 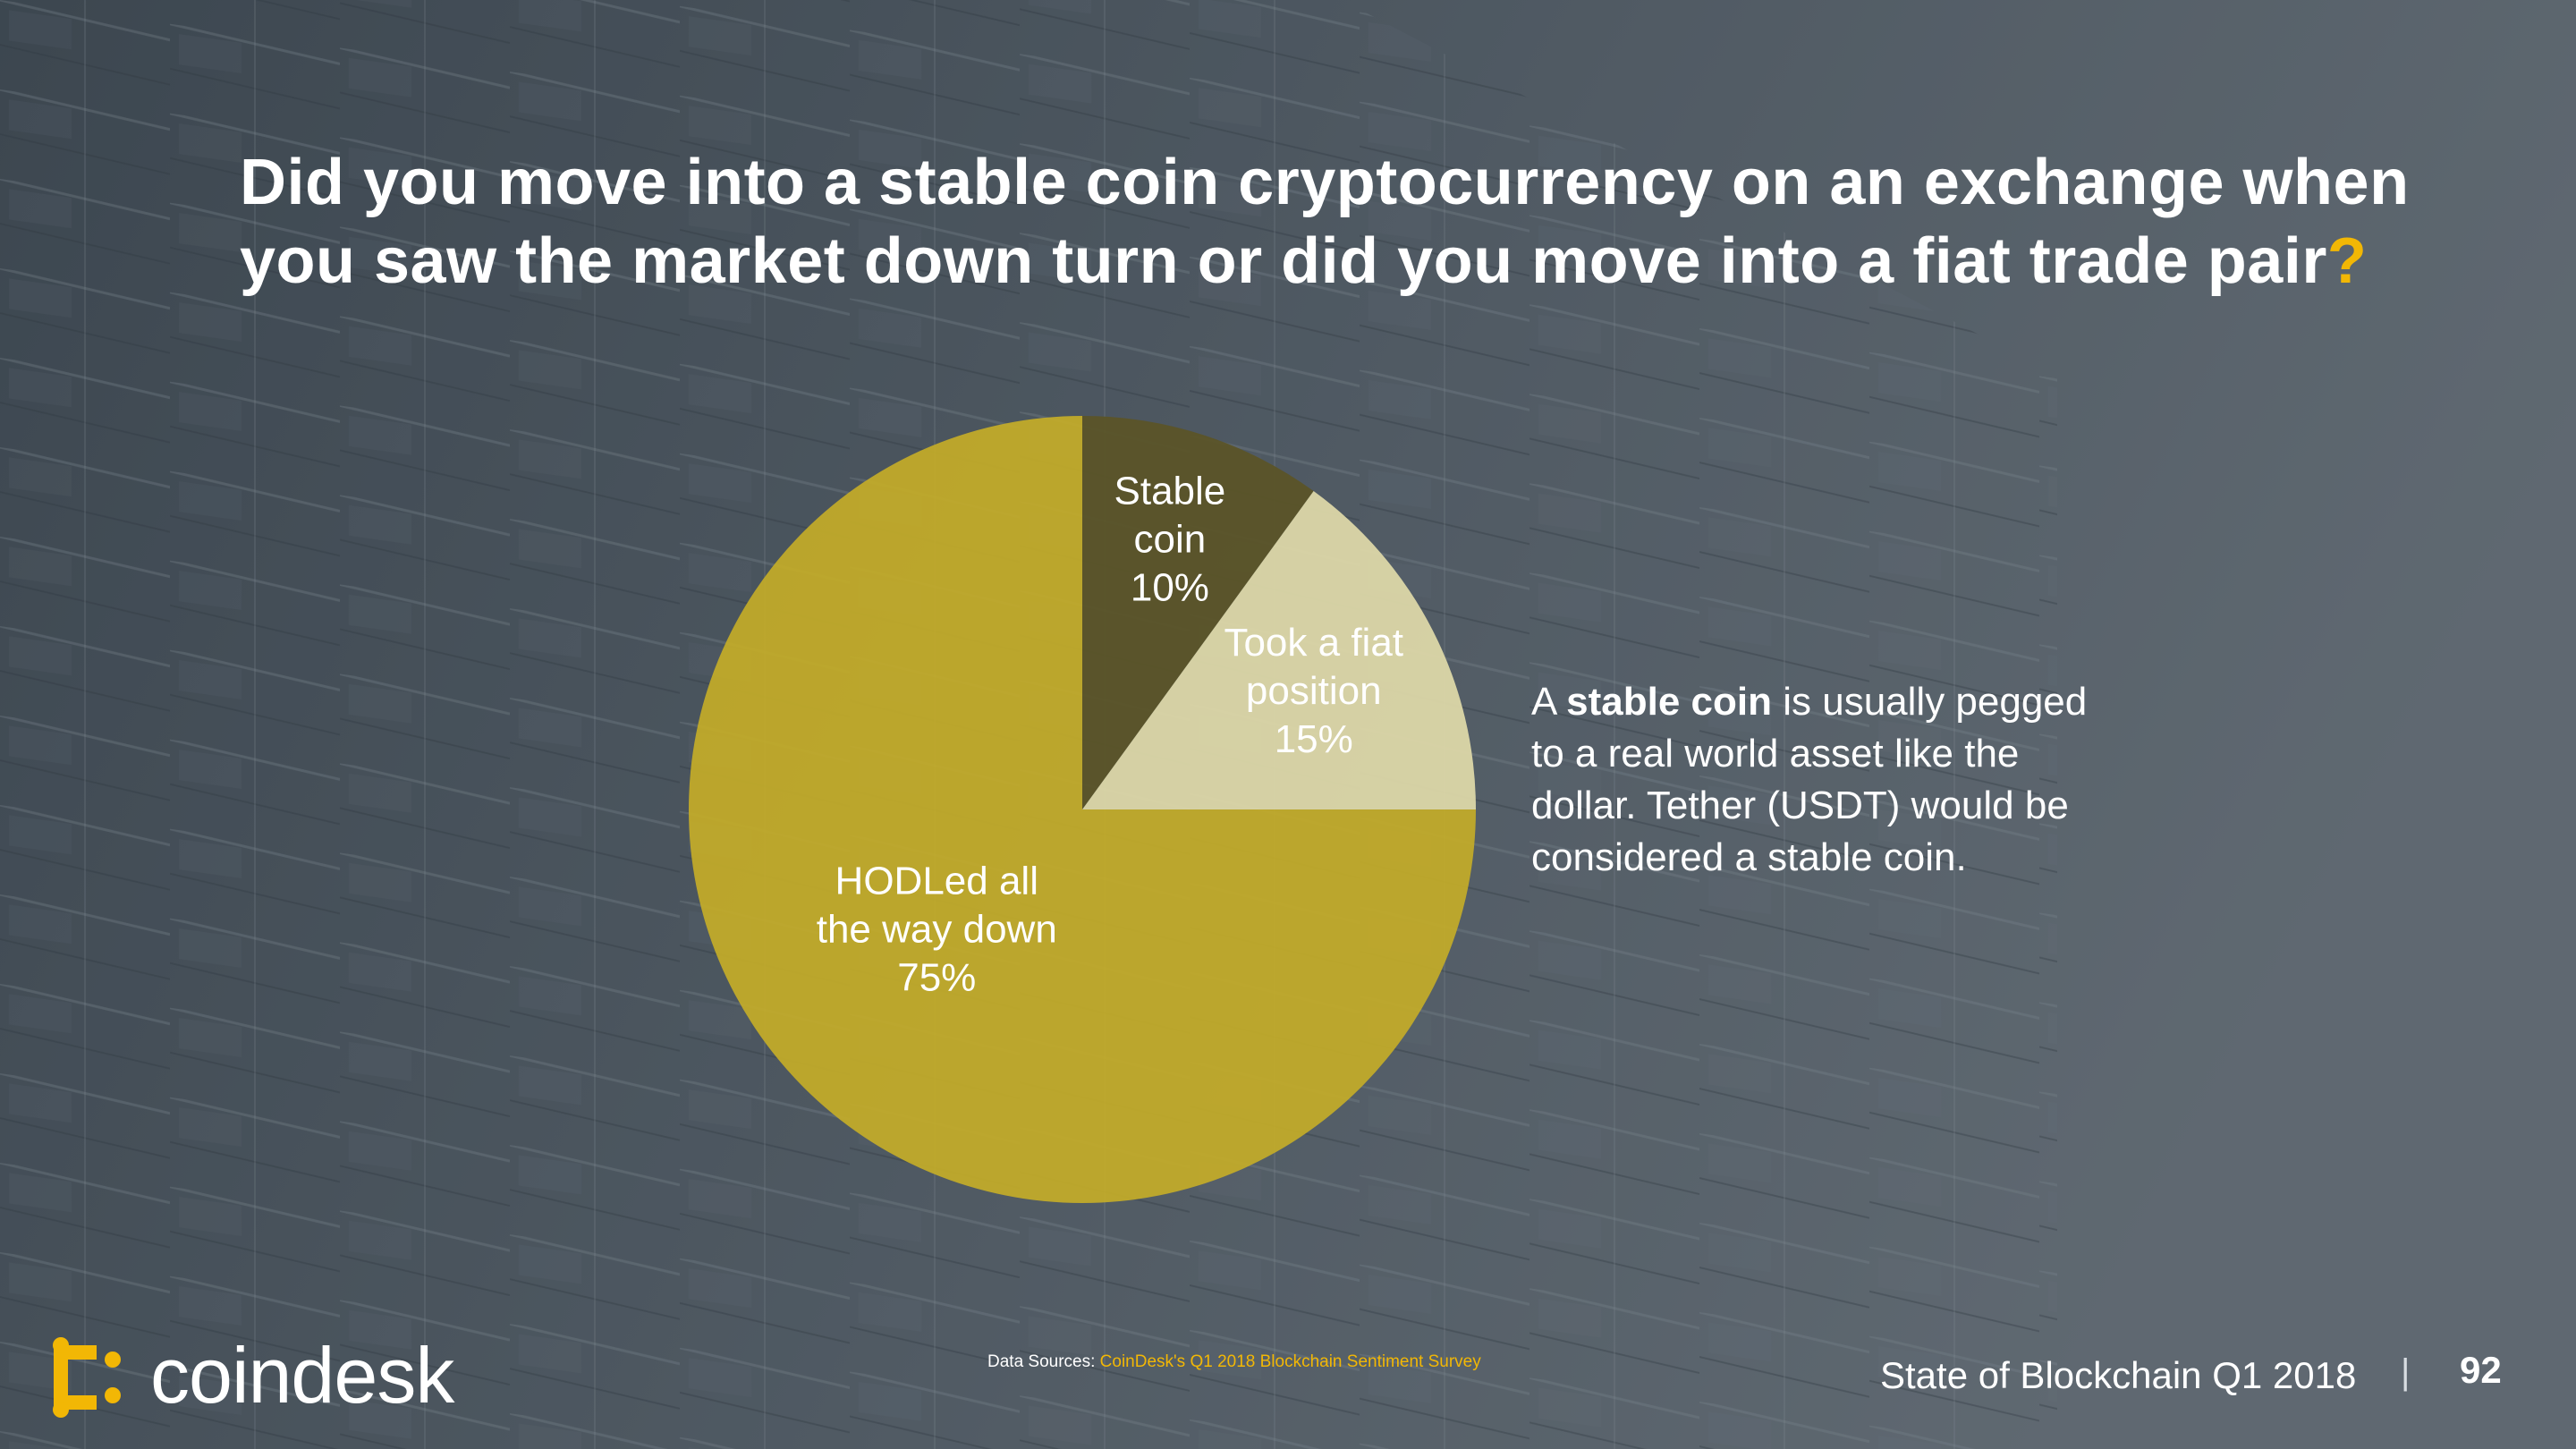 What do you see at coordinates (1549, 702) in the screenshot?
I see `note-prefix: A` at bounding box center [1549, 702].